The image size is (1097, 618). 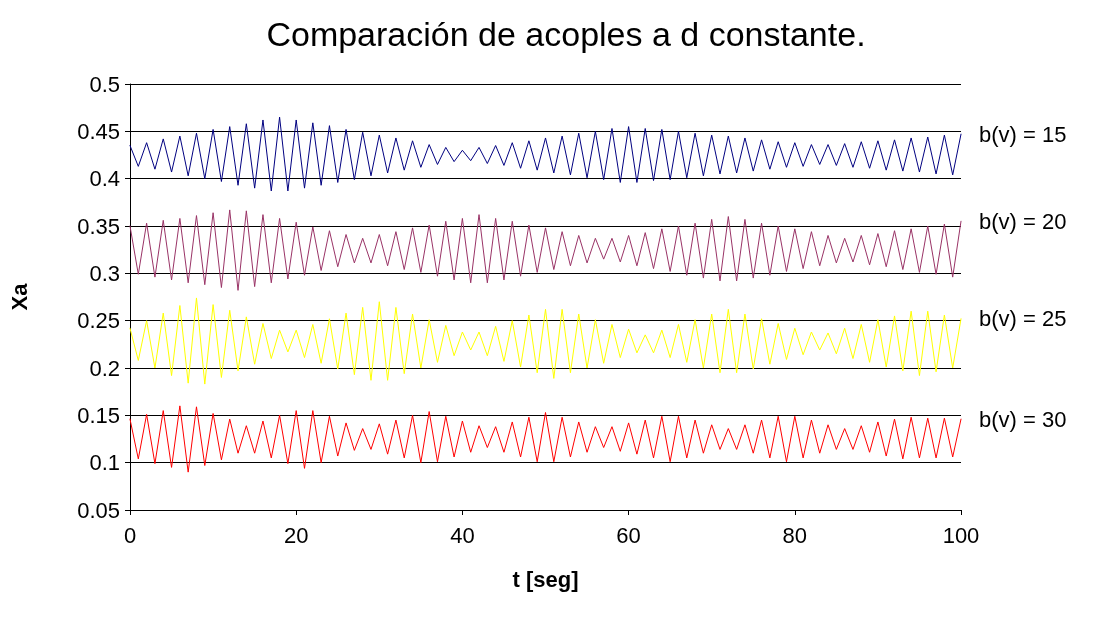 What do you see at coordinates (1023, 221) in the screenshot?
I see `series-label: b(v) = 20` at bounding box center [1023, 221].